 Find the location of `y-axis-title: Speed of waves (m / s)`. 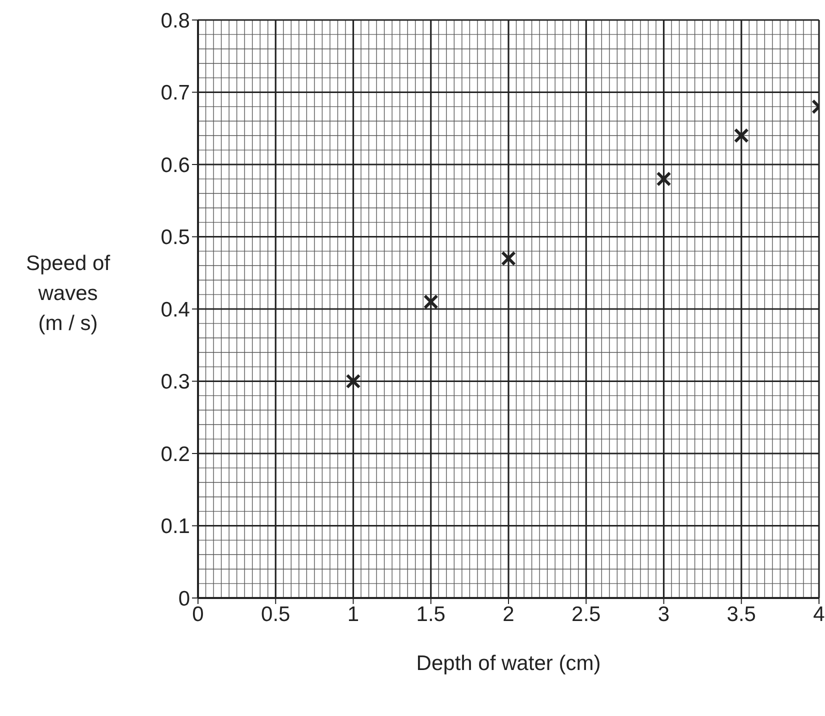

y-axis-title: Speed of waves (m / s) is located at coordinates (68, 294).